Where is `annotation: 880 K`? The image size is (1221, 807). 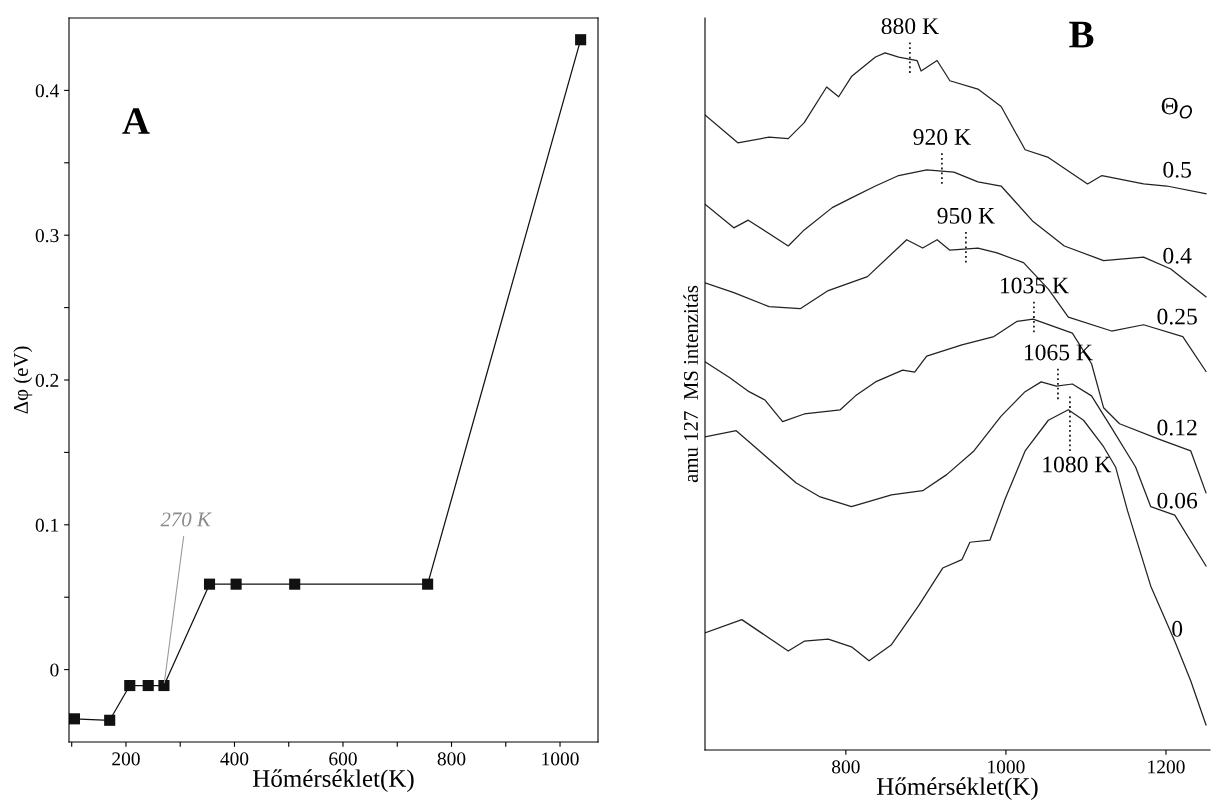
annotation: 880 K is located at coordinates (910, 26).